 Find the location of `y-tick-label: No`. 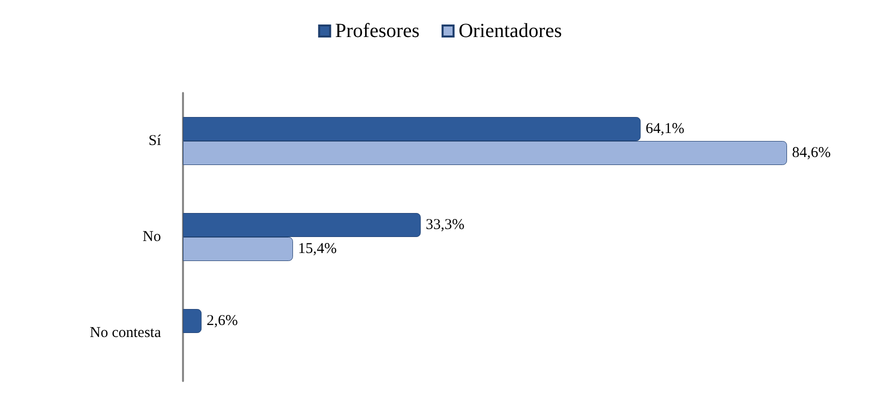

y-tick-label: No is located at coordinates (151, 237).